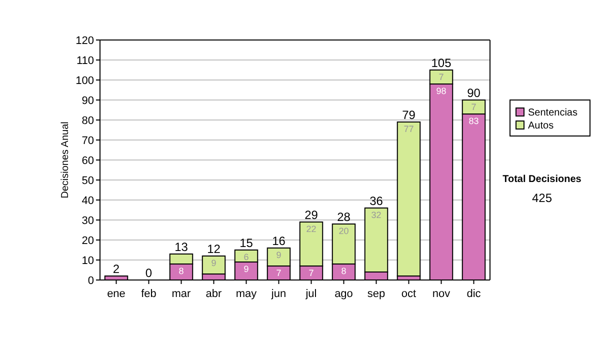 The height and width of the screenshot is (340, 600). Describe the element at coordinates (408, 294) in the screenshot. I see `x-tick-label: oct` at that location.